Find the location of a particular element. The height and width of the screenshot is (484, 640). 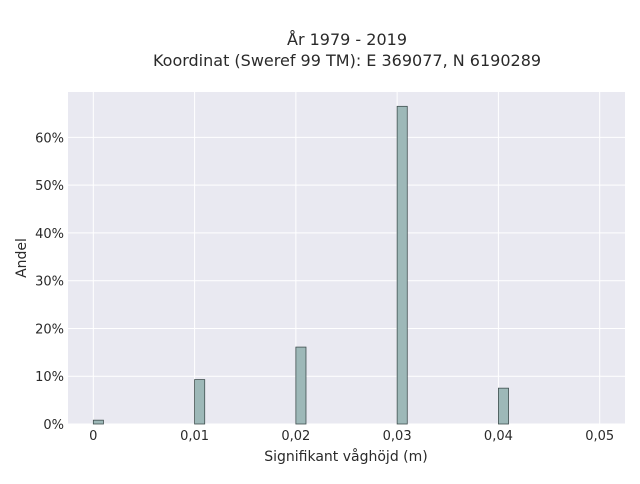

y-axis-ticks: 0% 10% 20% 30% 40% 50% 60% is located at coordinates (49, 282).